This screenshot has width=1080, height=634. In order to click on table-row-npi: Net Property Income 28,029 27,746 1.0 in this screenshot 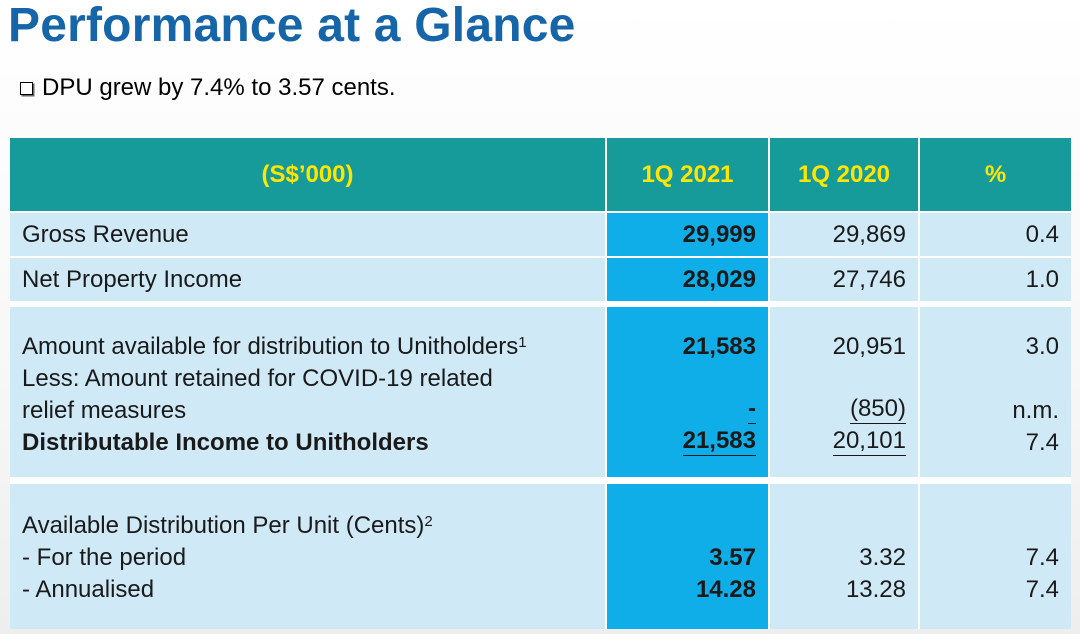, I will do `click(540, 279)`.